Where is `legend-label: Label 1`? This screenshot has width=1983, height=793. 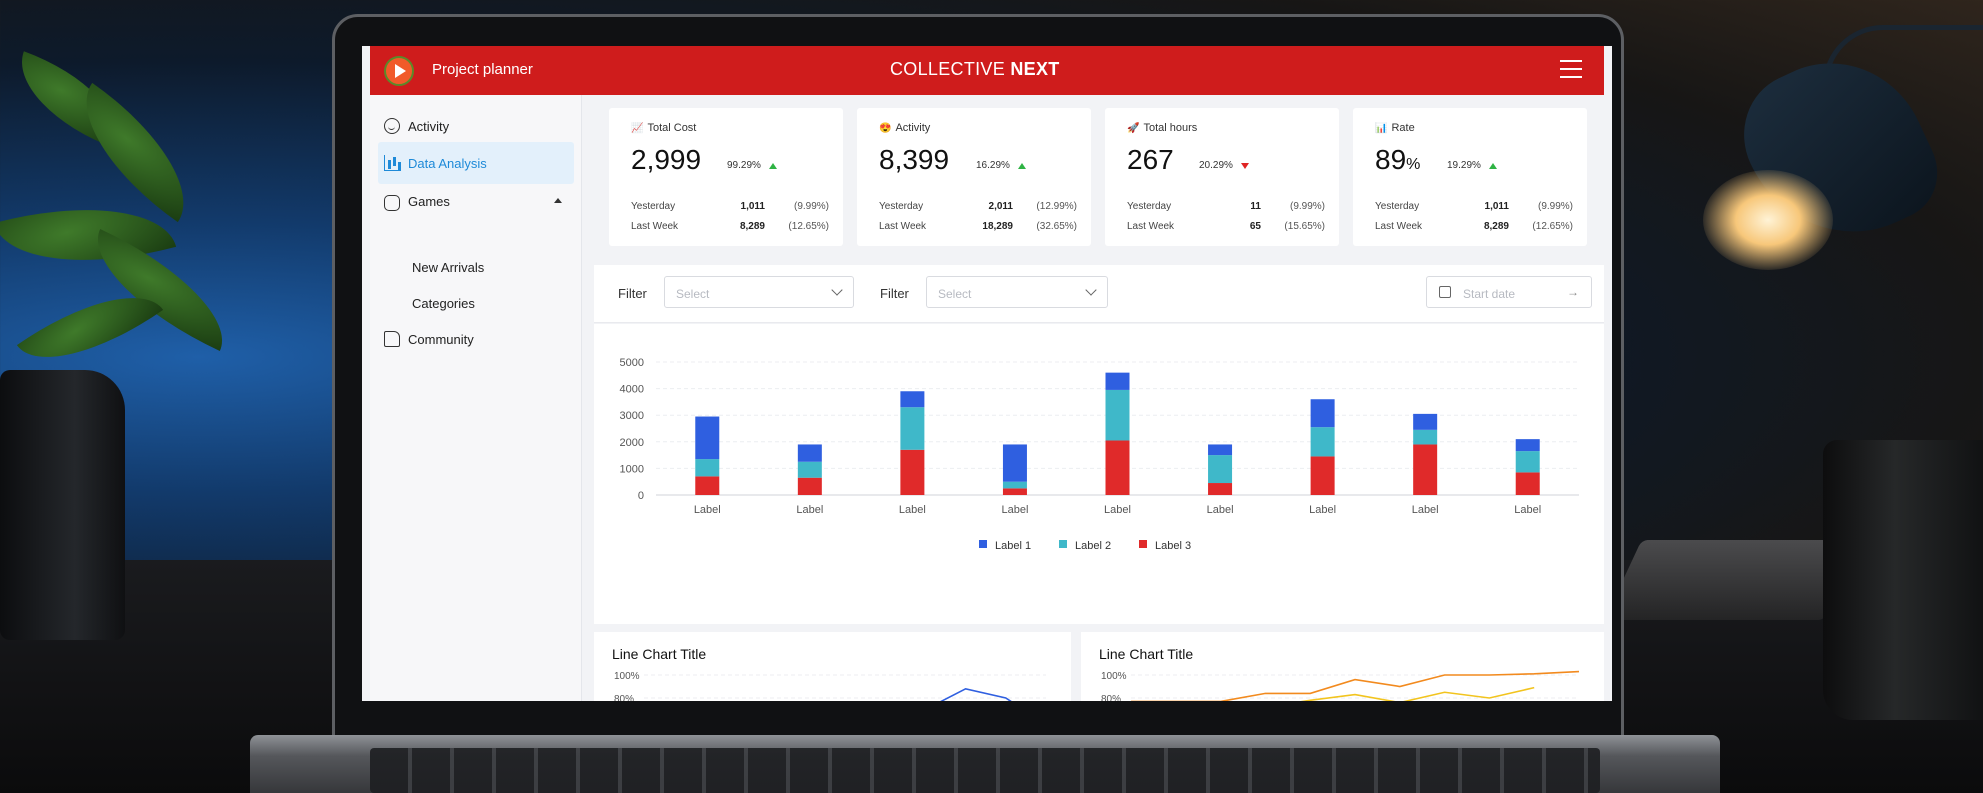
legend-label: Label 1 is located at coordinates (1013, 546).